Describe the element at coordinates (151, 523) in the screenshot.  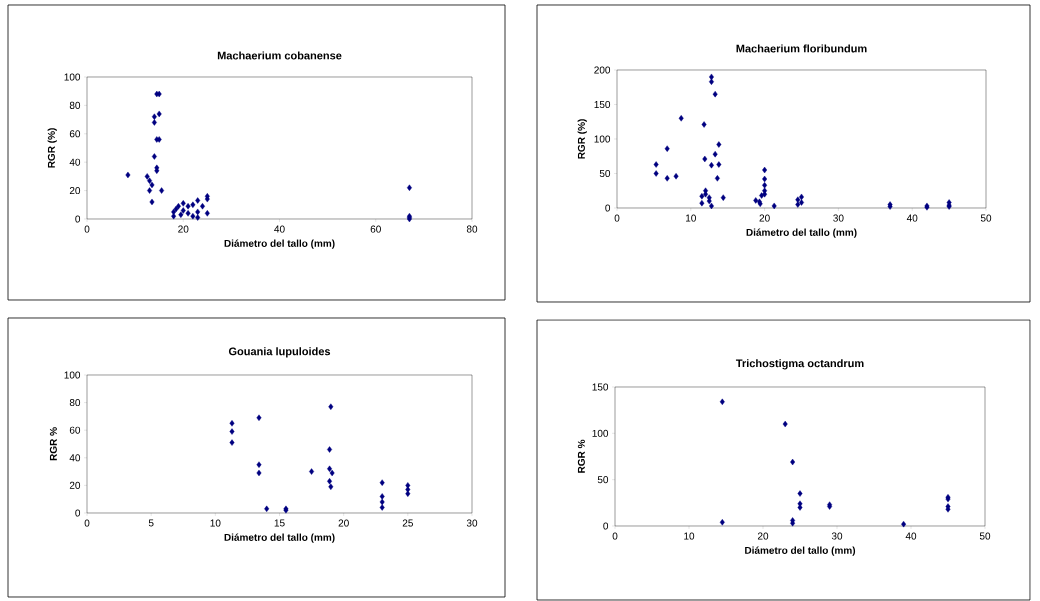
I see `x-tick-label: 5` at that location.